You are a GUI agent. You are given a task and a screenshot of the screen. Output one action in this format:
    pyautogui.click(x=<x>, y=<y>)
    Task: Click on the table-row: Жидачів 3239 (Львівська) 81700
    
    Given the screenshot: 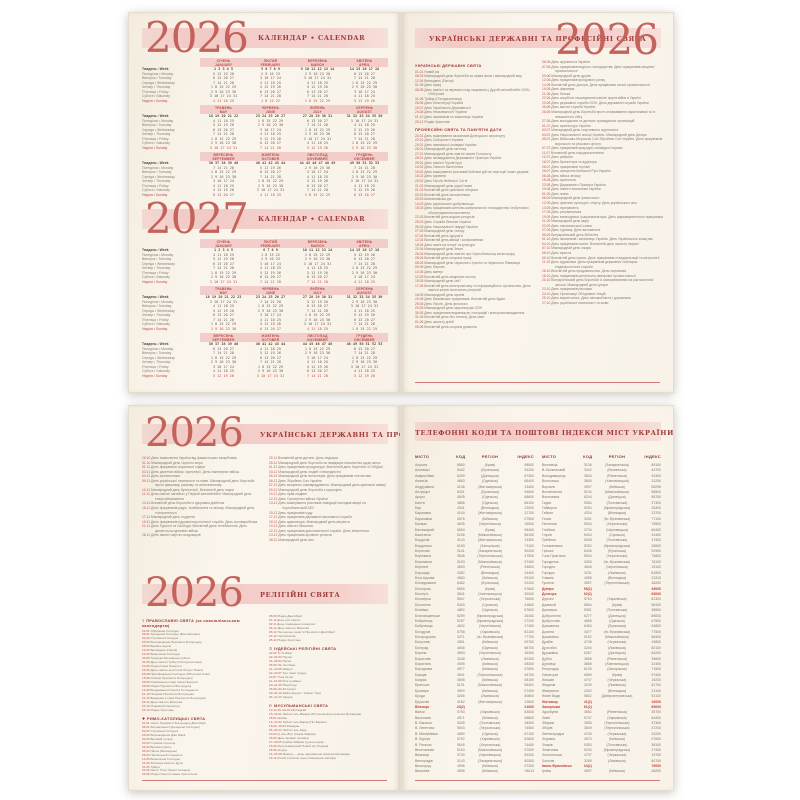 What is the action you would take?
    pyautogui.click(x=601, y=685)
    